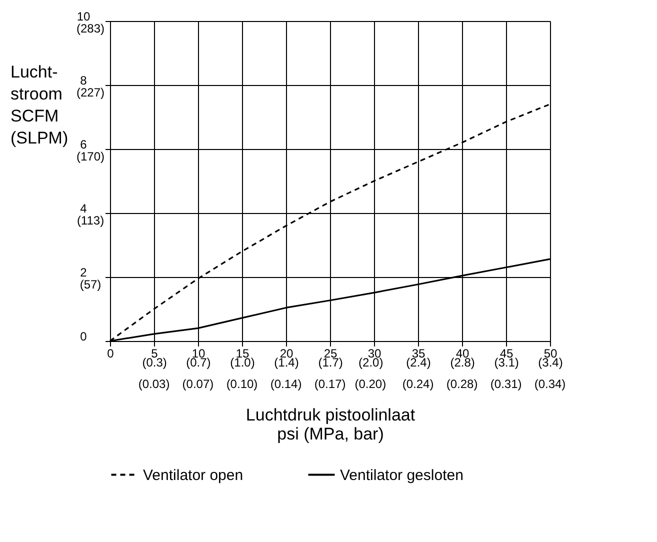 The height and width of the screenshot is (542, 657). I want to click on y2-tick-label: (113), so click(90, 221).